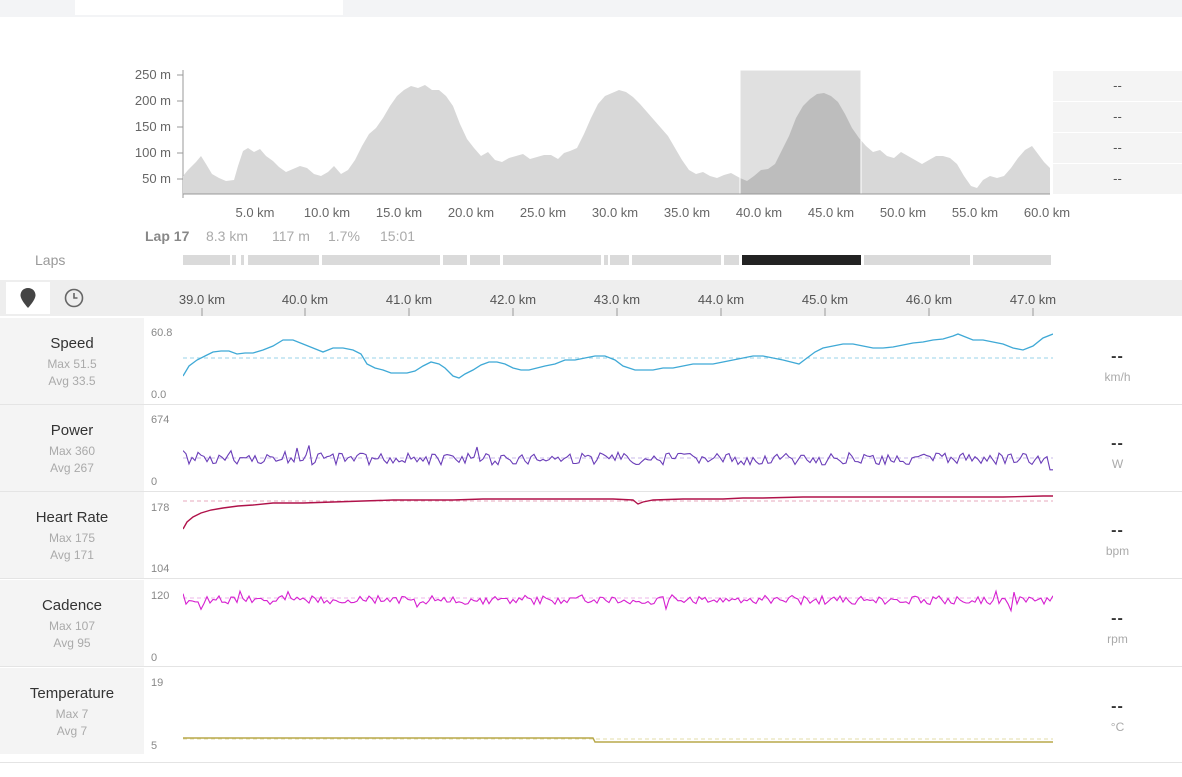 Image resolution: width=1182 pixels, height=777 pixels. Describe the element at coordinates (1033, 299) in the screenshot. I see `distance-tick: 47.0 km` at that location.